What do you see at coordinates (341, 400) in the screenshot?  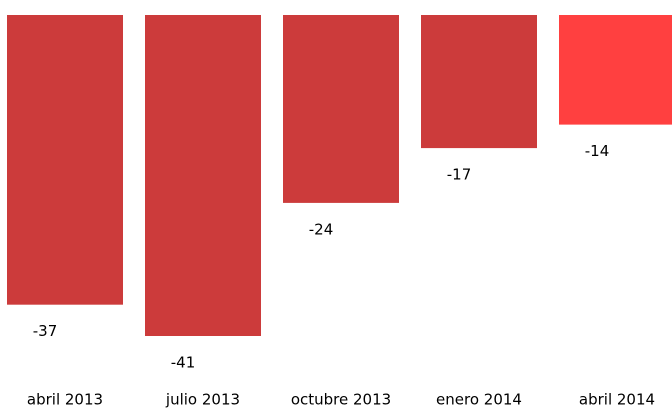 I see `x-tick-label: octubre 2013` at bounding box center [341, 400].